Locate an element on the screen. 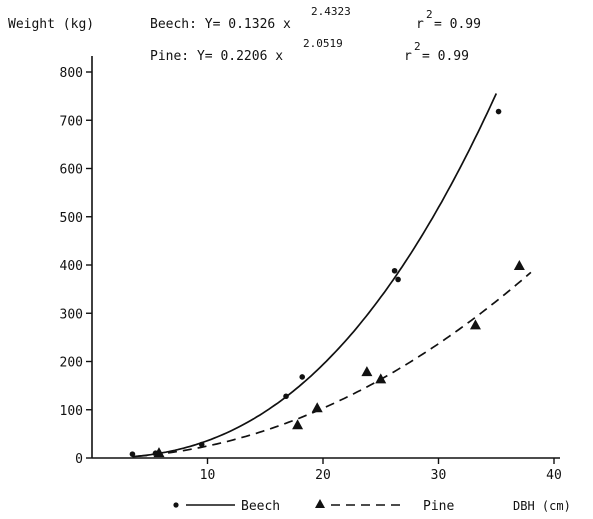 Image resolution: width=593 pixels, height=519 pixels. beech-r-exponent: 2 is located at coordinates (429, 14).